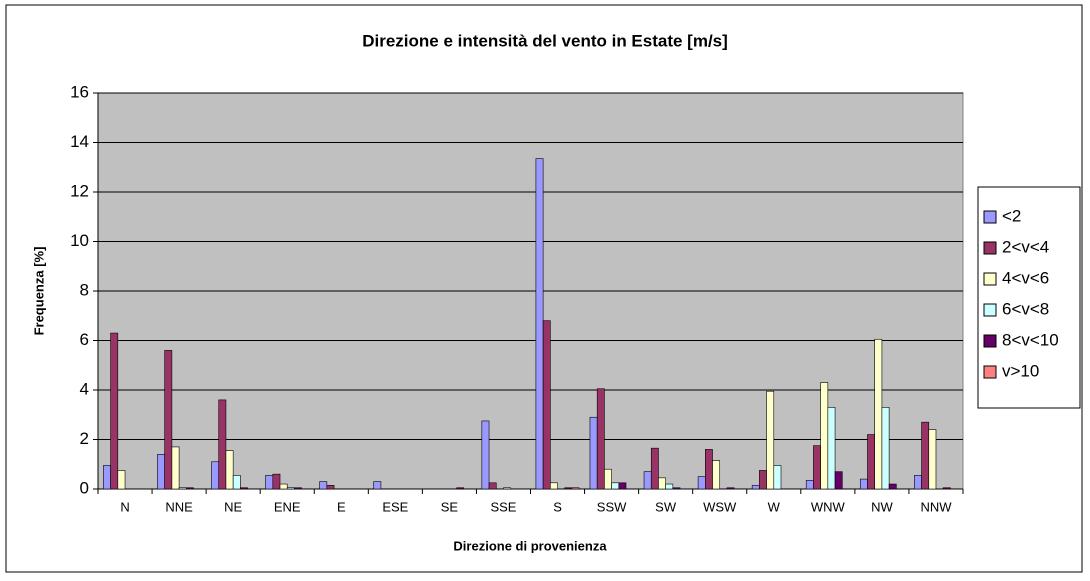  I want to click on legend-label: 2<v<4, so click(1025, 246).